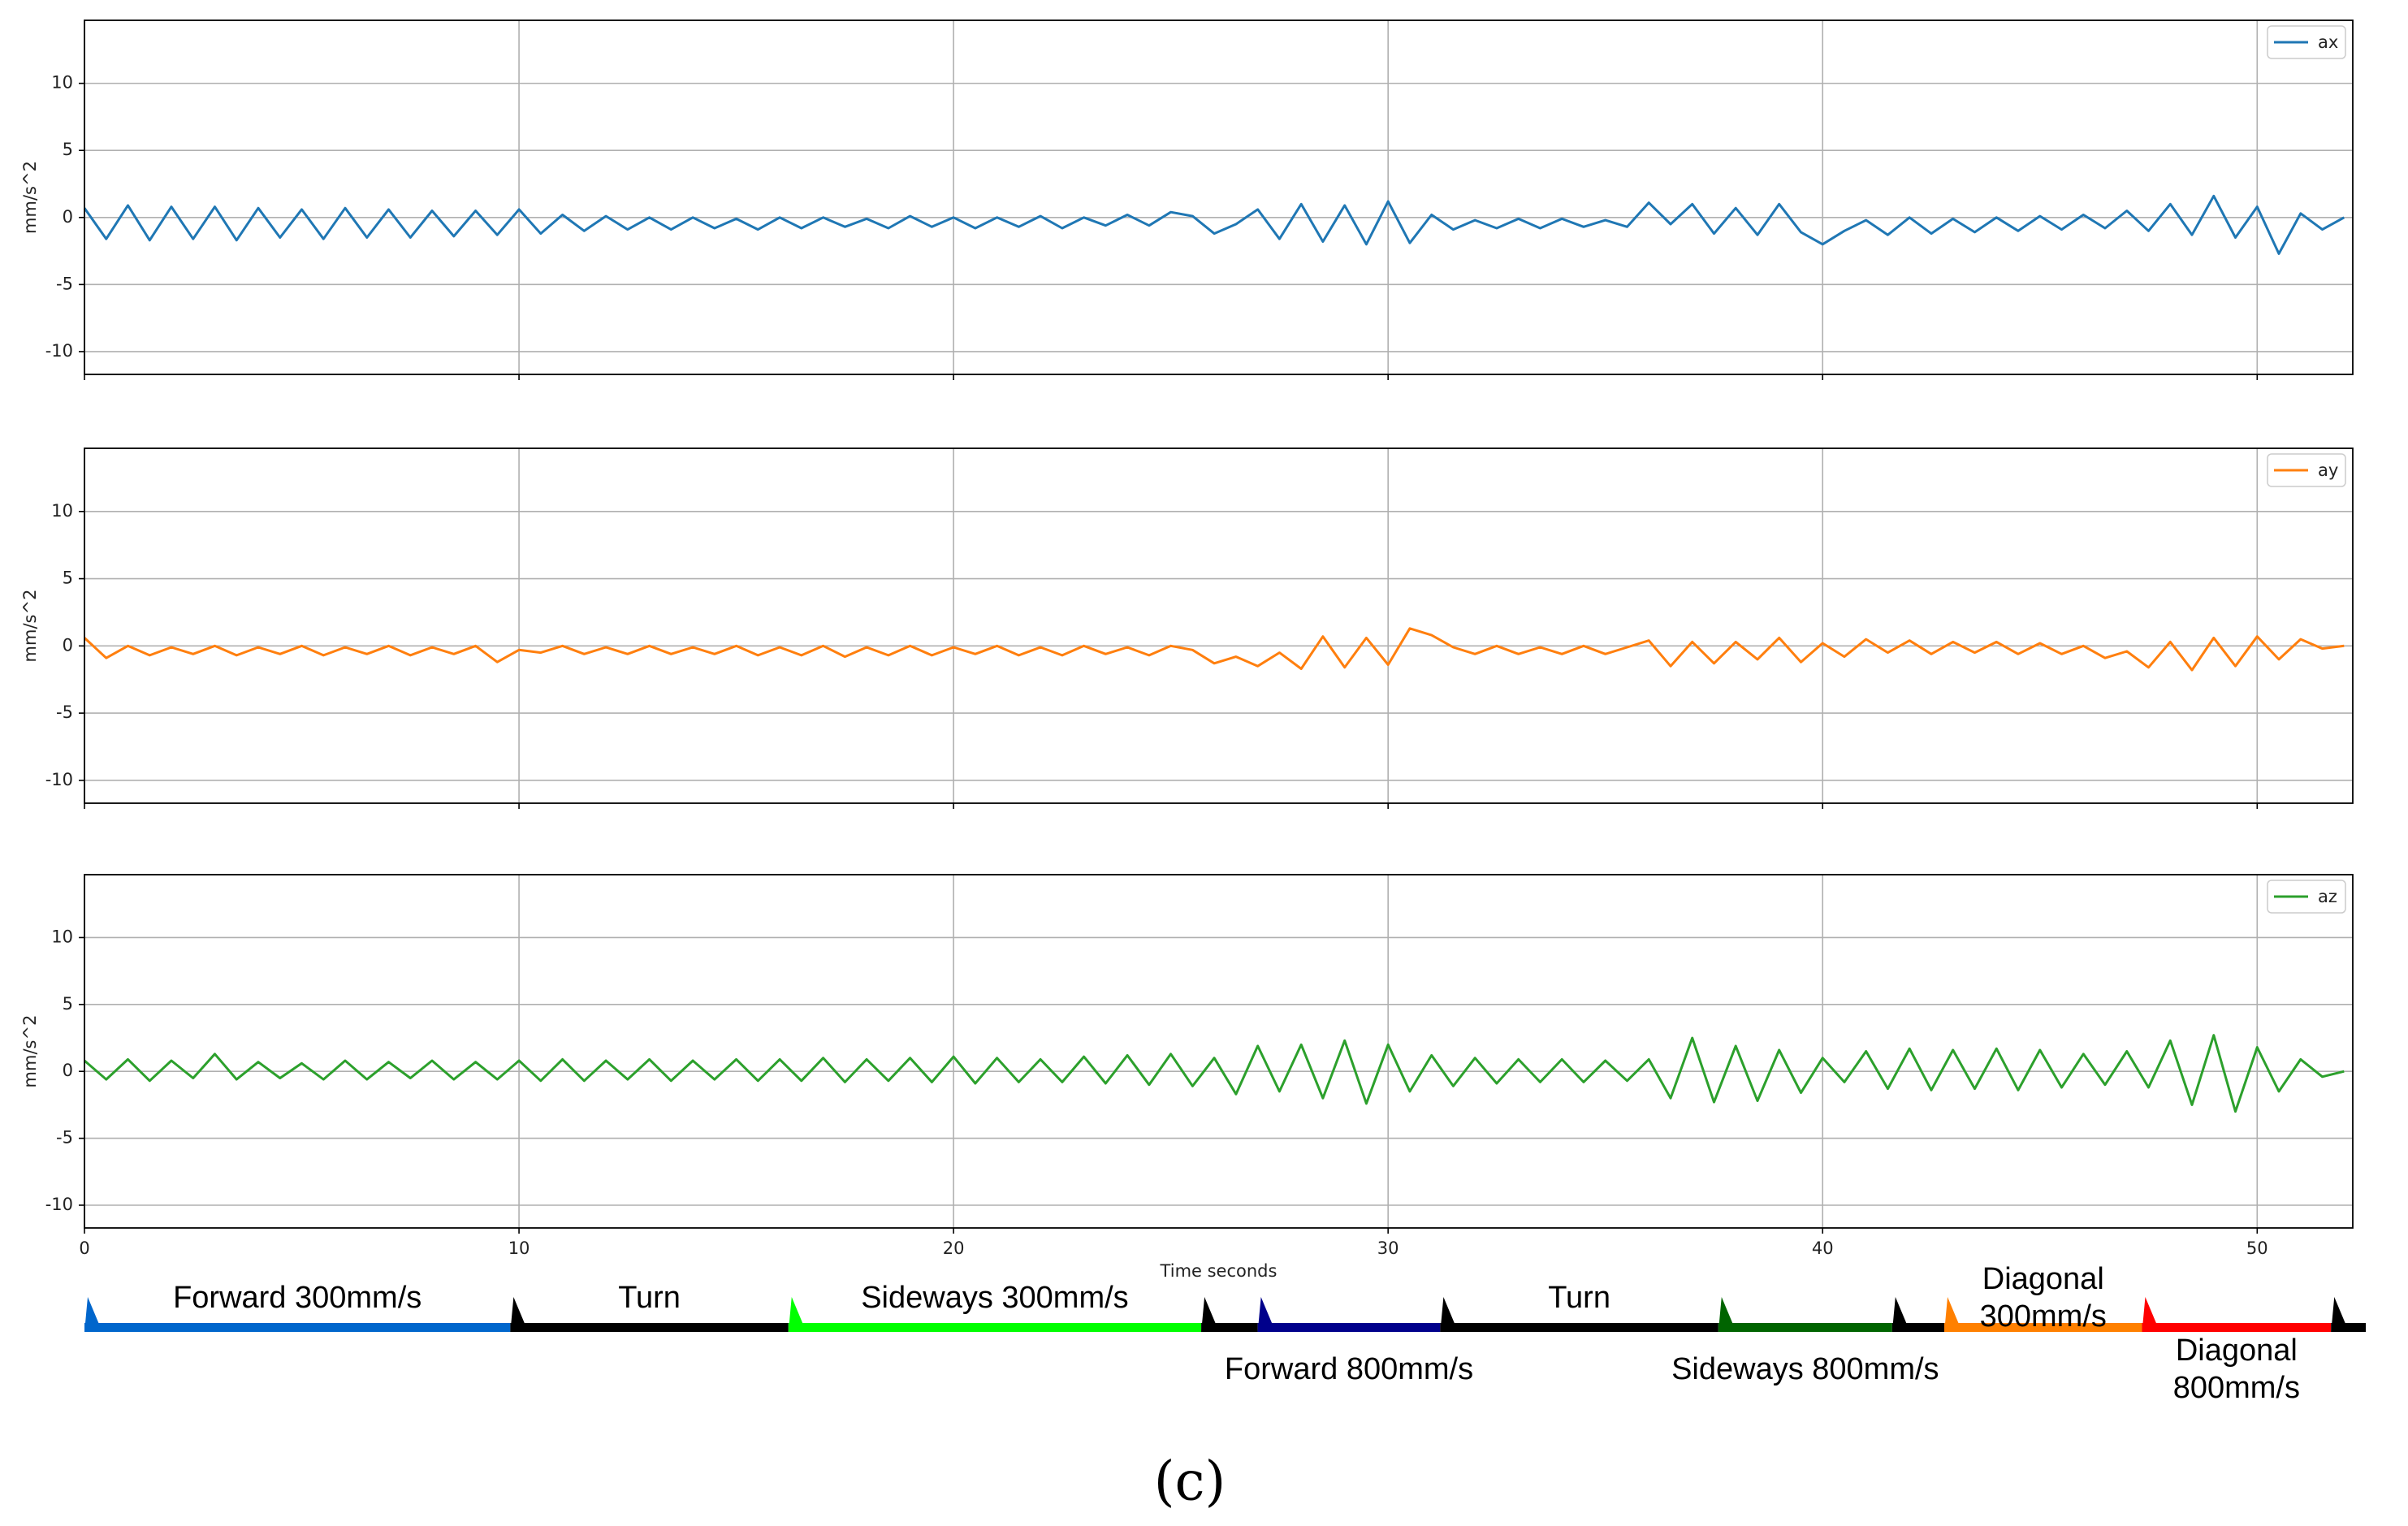 The height and width of the screenshot is (1526, 2408). What do you see at coordinates (1805, 1369) in the screenshot?
I see `activity-label: Sideways 800mm/s` at bounding box center [1805, 1369].